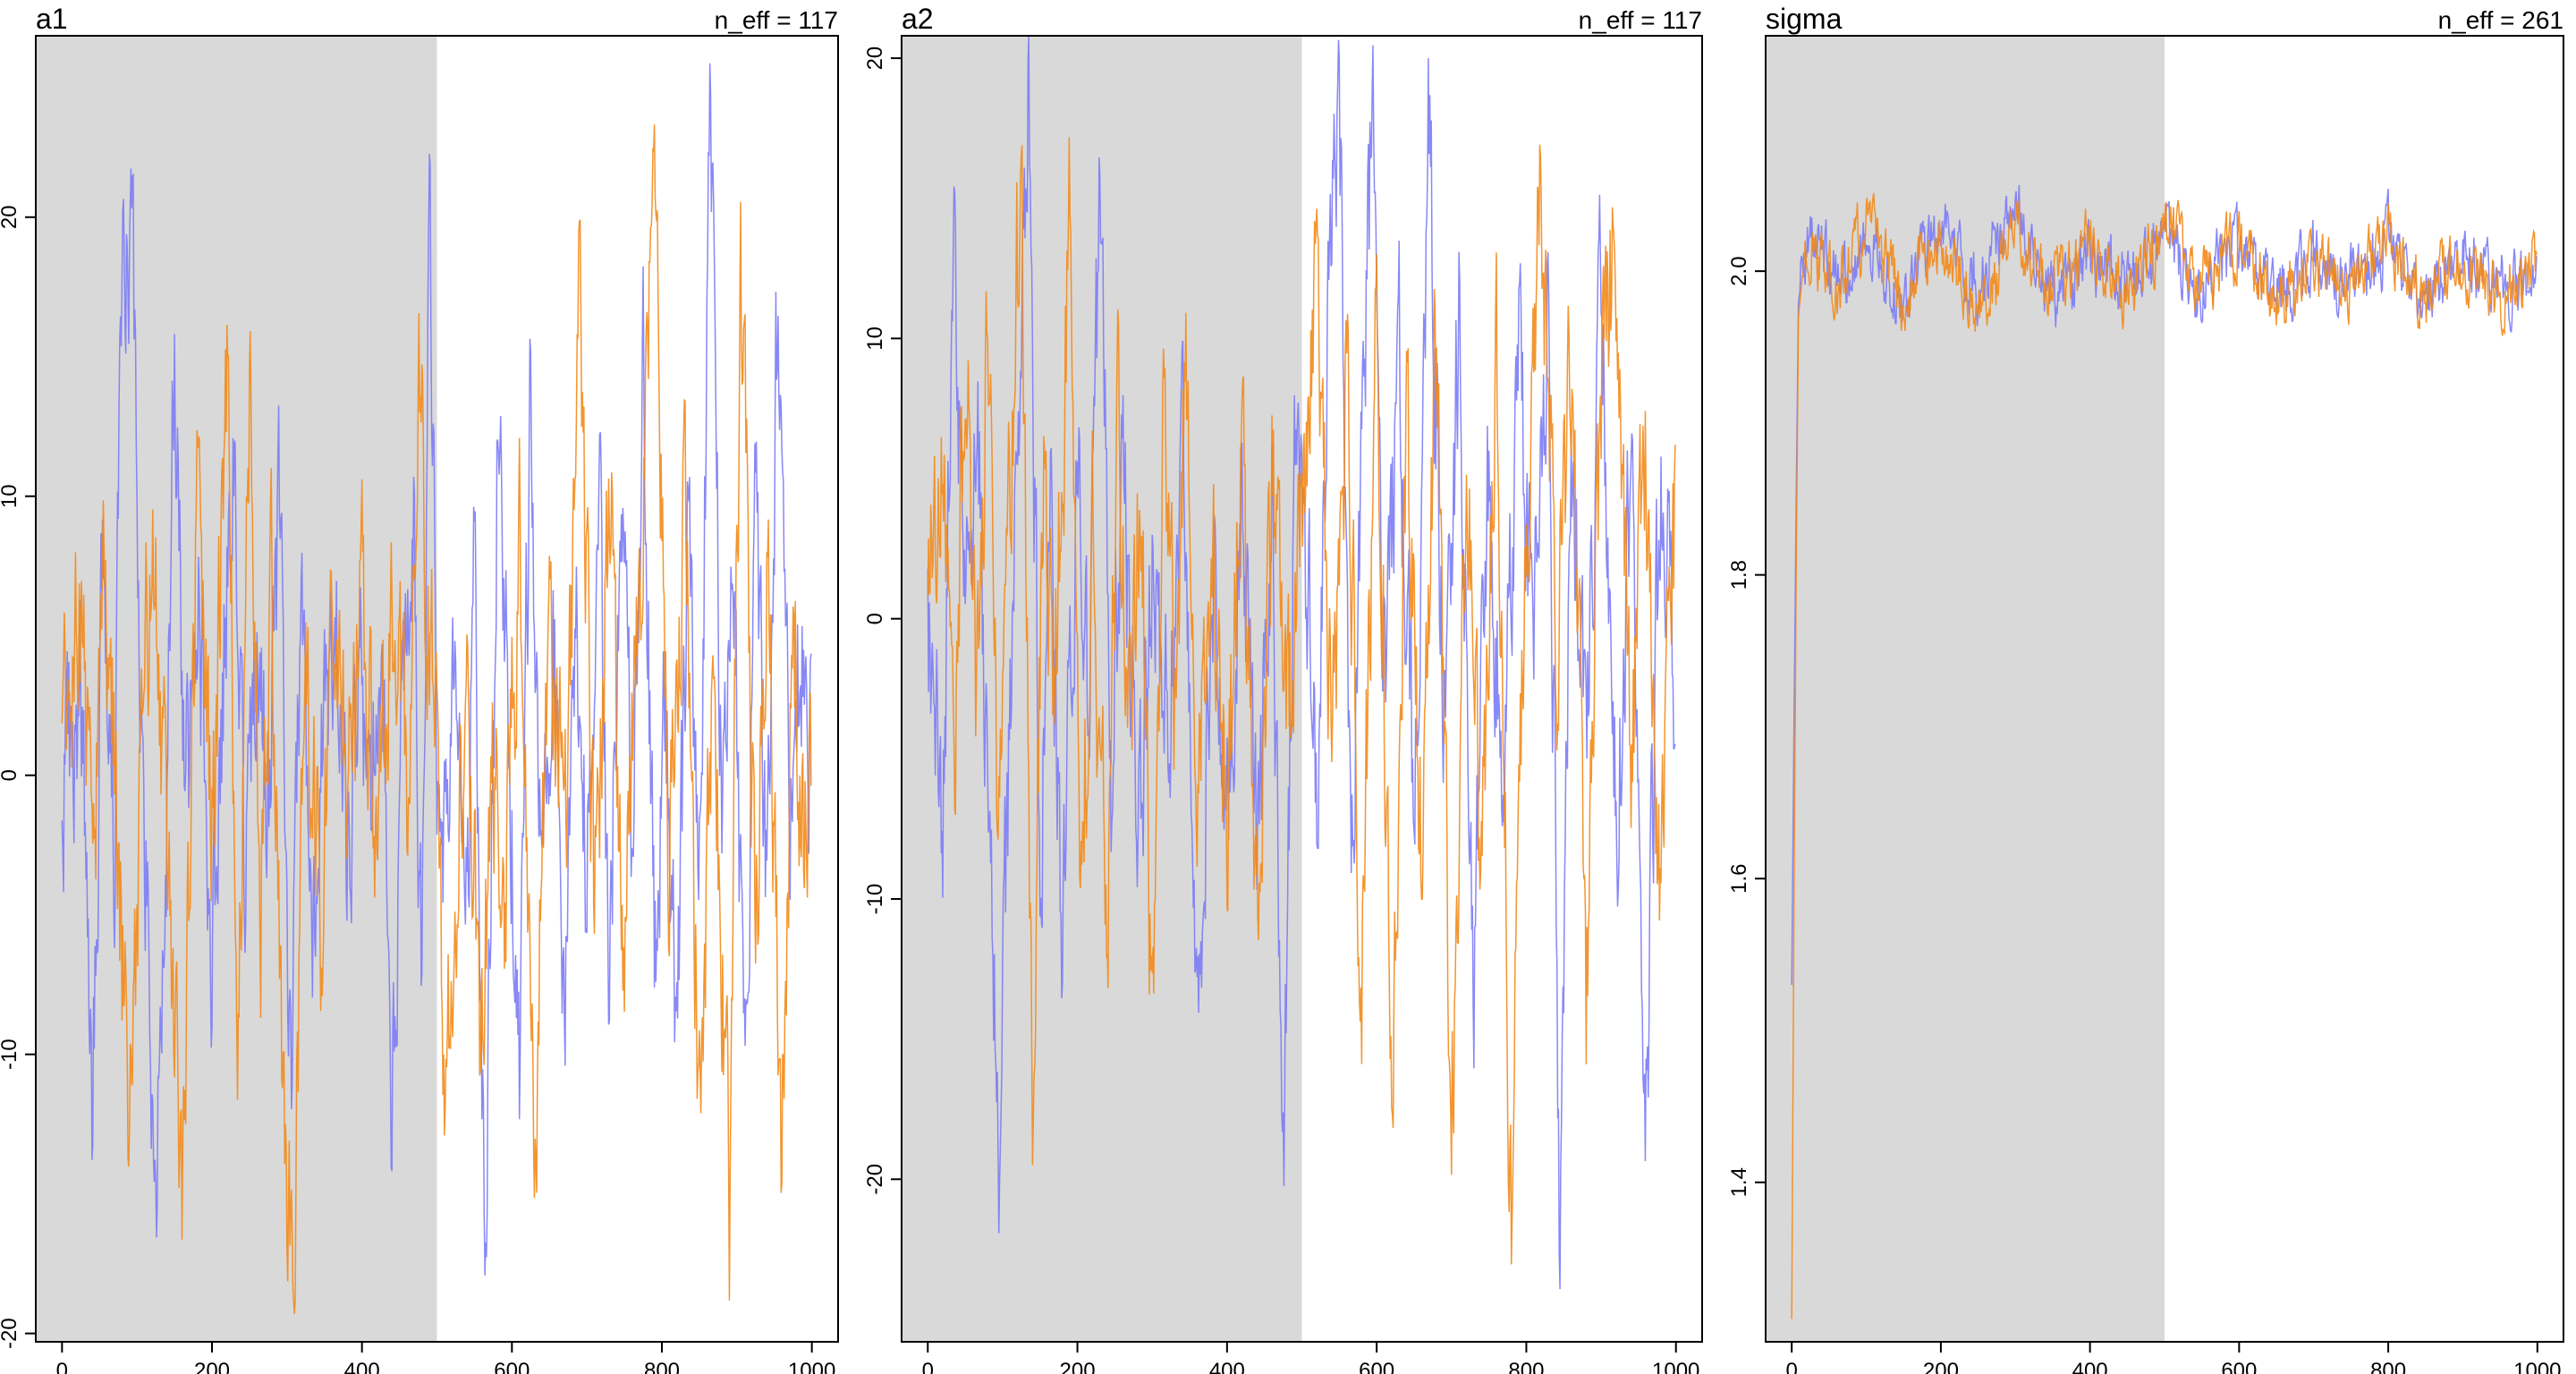  Describe the element at coordinates (1739, 270) in the screenshot. I see `y-tick-label: 2.0` at that location.